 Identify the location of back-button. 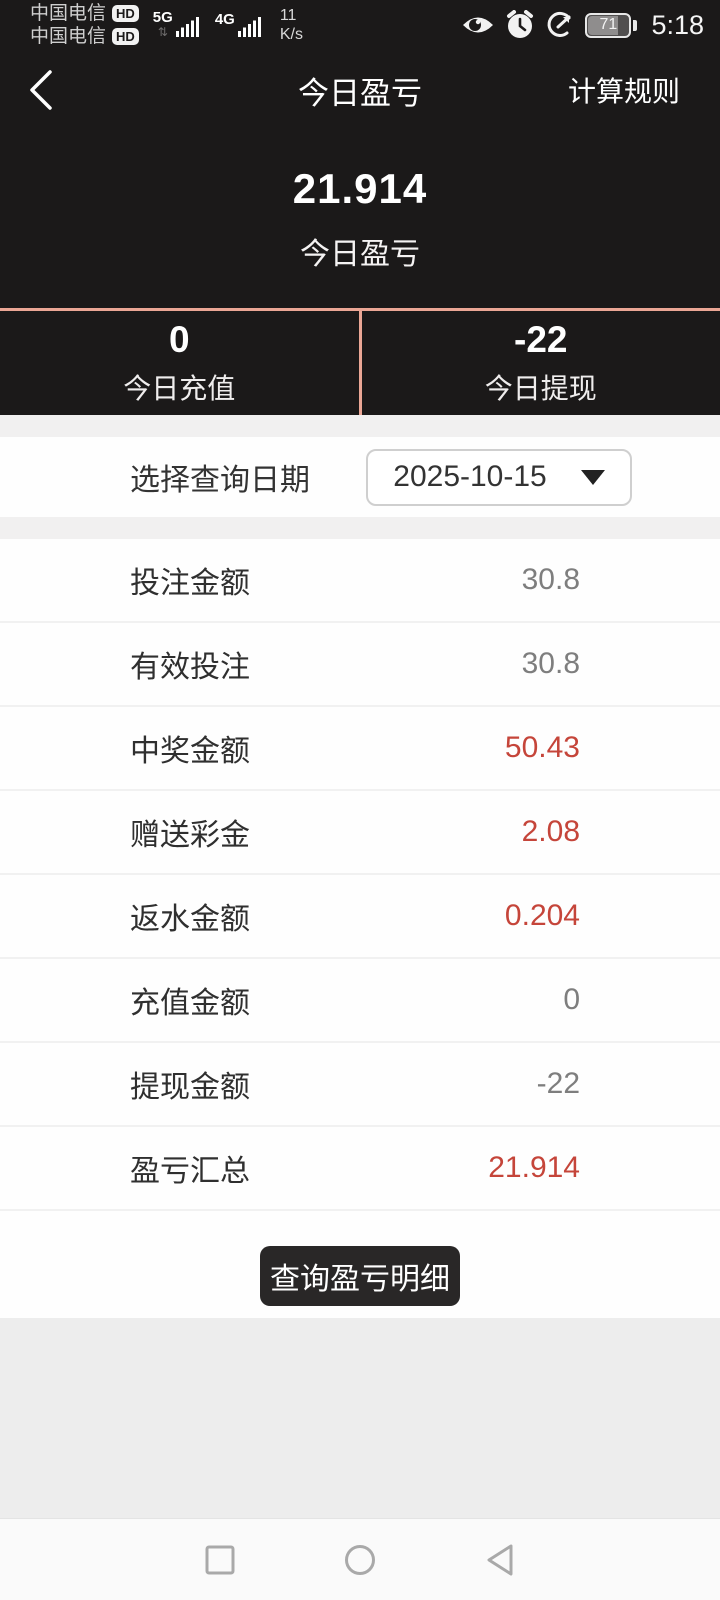
(51, 90).